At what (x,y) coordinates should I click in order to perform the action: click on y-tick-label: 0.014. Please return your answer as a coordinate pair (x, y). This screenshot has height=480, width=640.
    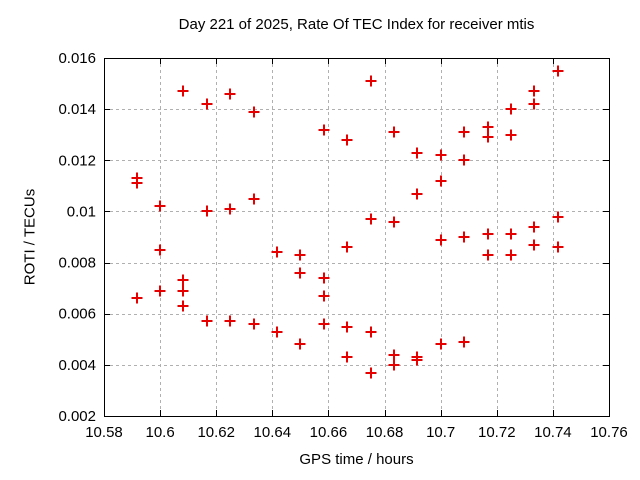
    Looking at the image, I should click on (77, 109).